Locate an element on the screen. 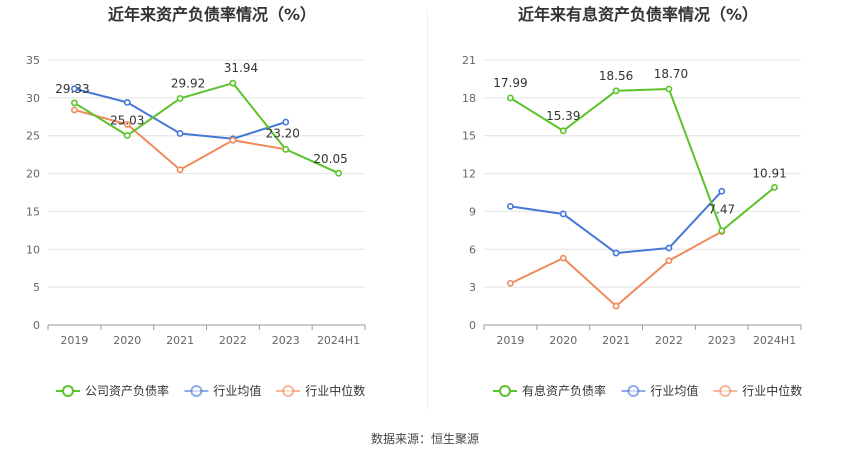 Image resolution: width=850 pixels, height=459 pixels. legend-item: 公司资产负债率 is located at coordinates (112, 390).